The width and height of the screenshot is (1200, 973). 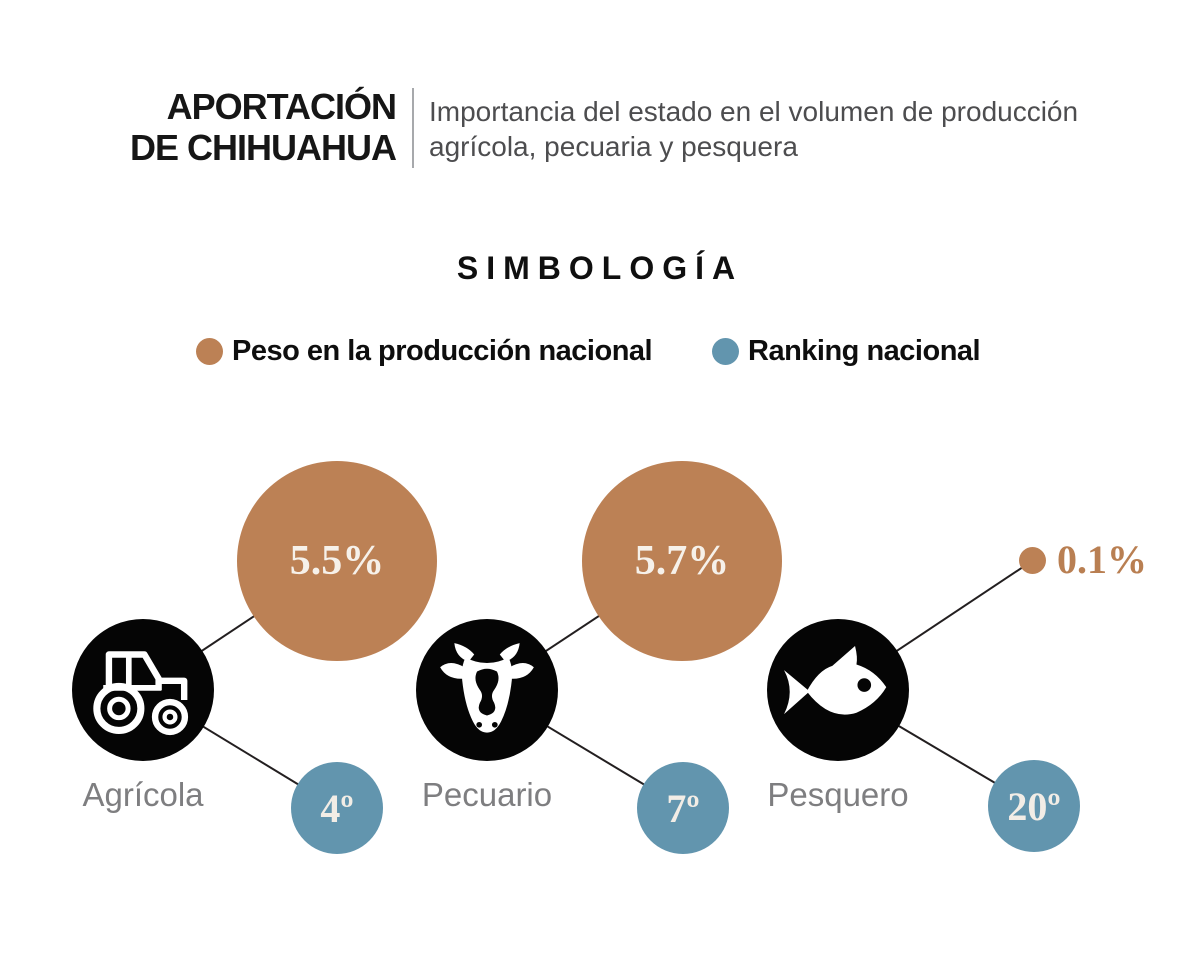 I want to click on agricola-share-bubble: 5.5%, so click(x=337, y=561).